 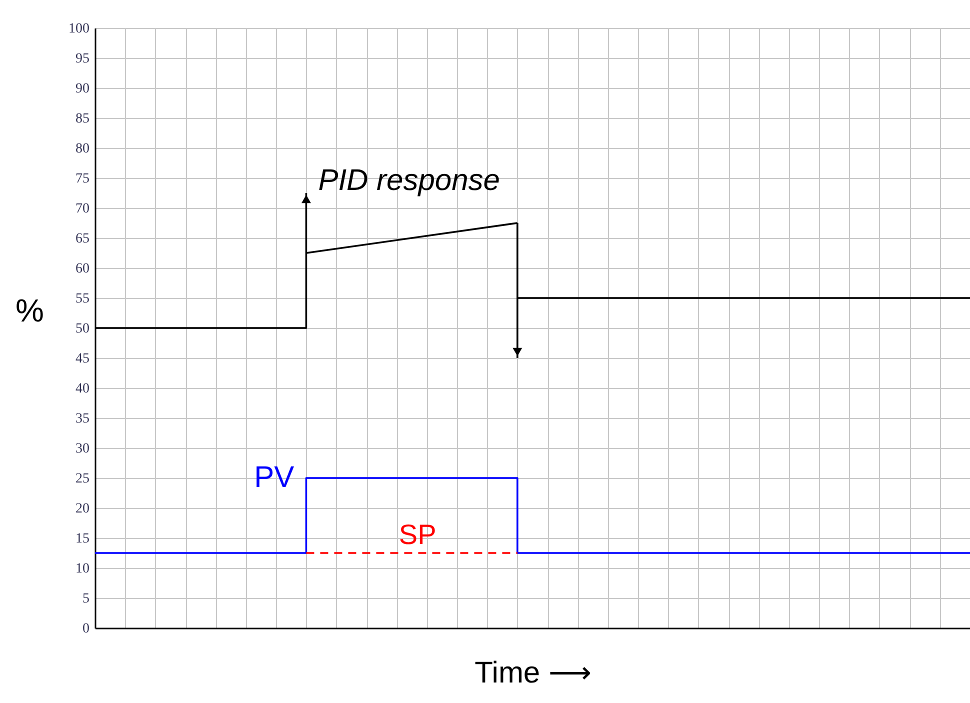 What do you see at coordinates (83, 419) in the screenshot?
I see `y-tick-label: 35` at bounding box center [83, 419].